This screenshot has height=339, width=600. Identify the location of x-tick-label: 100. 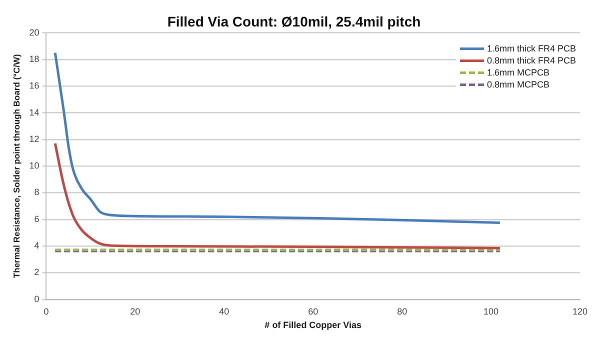
(491, 311).